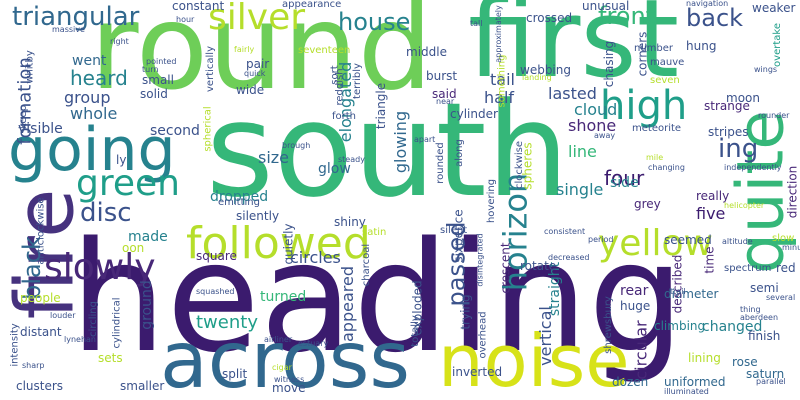  I want to click on word-tall: tall, so click(476, 23).